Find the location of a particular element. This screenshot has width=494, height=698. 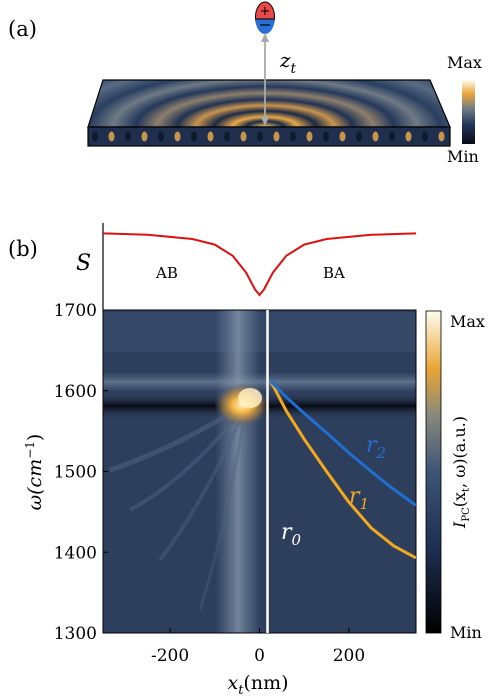

panel-a-label: (a) is located at coordinates (22, 29).